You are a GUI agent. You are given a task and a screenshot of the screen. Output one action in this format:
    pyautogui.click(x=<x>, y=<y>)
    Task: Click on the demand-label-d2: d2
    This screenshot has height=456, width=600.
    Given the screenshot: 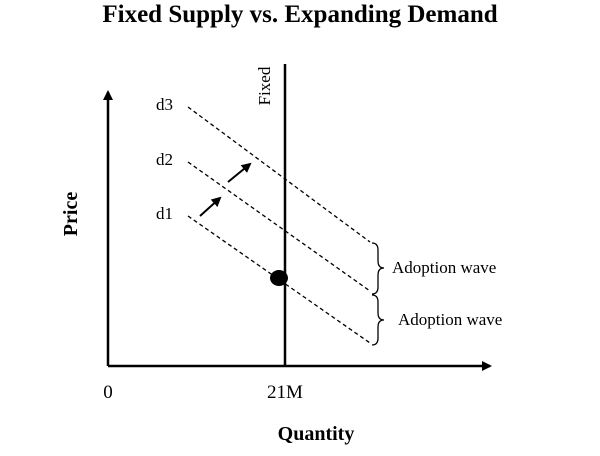 What is the action you would take?
    pyautogui.click(x=164, y=159)
    